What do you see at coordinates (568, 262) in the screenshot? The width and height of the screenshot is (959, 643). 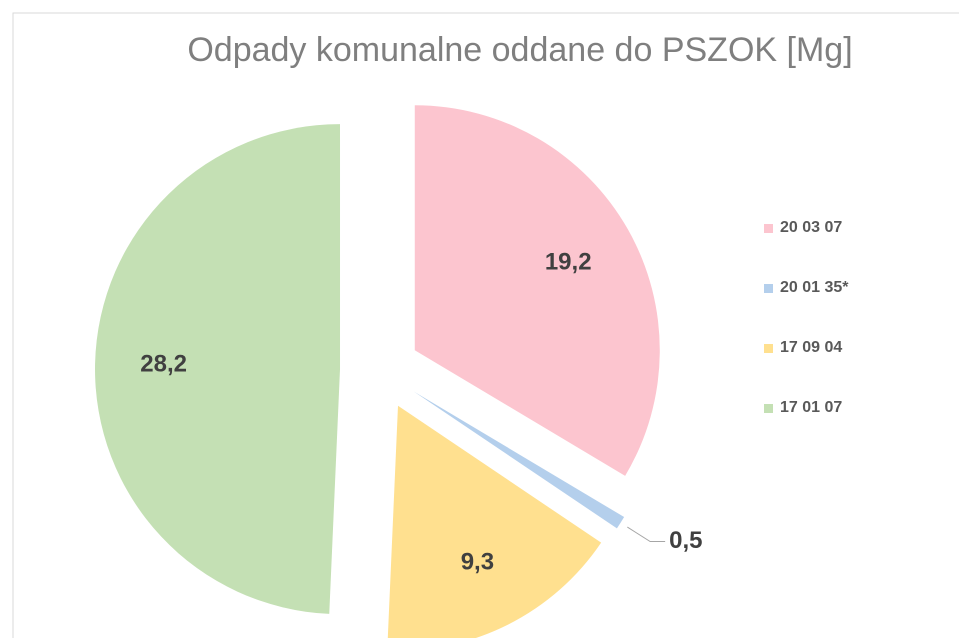 I see `data-label: 19,2` at bounding box center [568, 262].